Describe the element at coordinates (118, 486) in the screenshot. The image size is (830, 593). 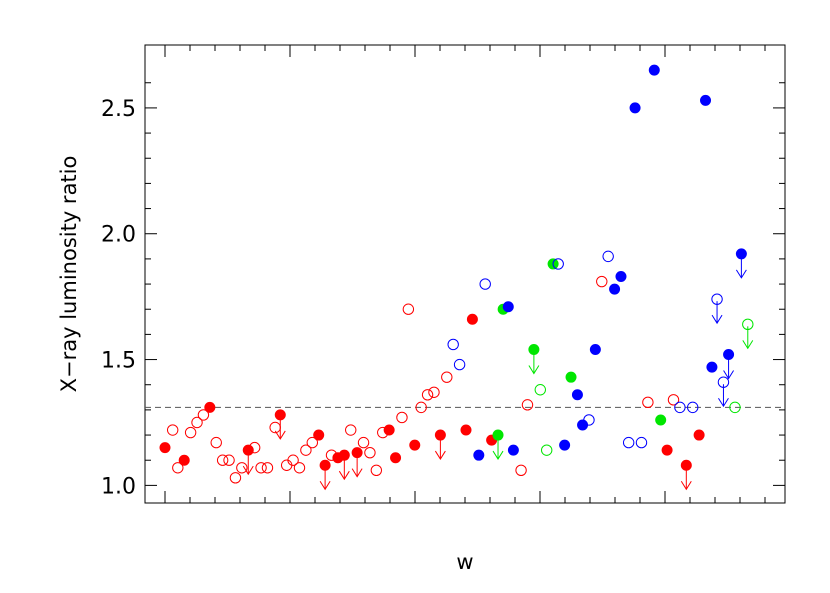
I see `y-tick-label: 1.0` at that location.